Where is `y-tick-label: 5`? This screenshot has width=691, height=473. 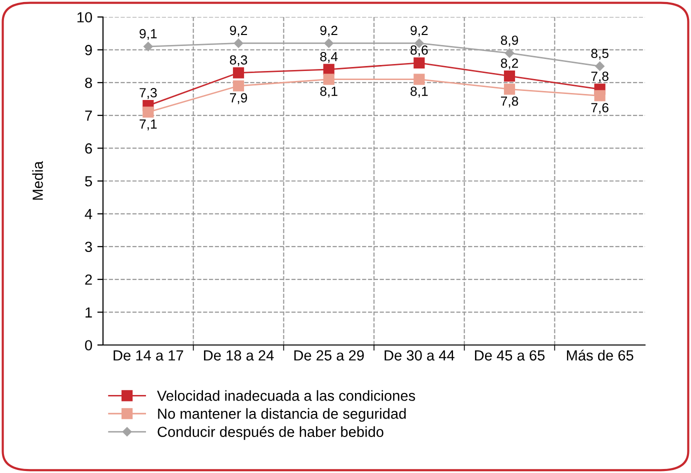 y-tick-label: 5 is located at coordinates (88, 181).